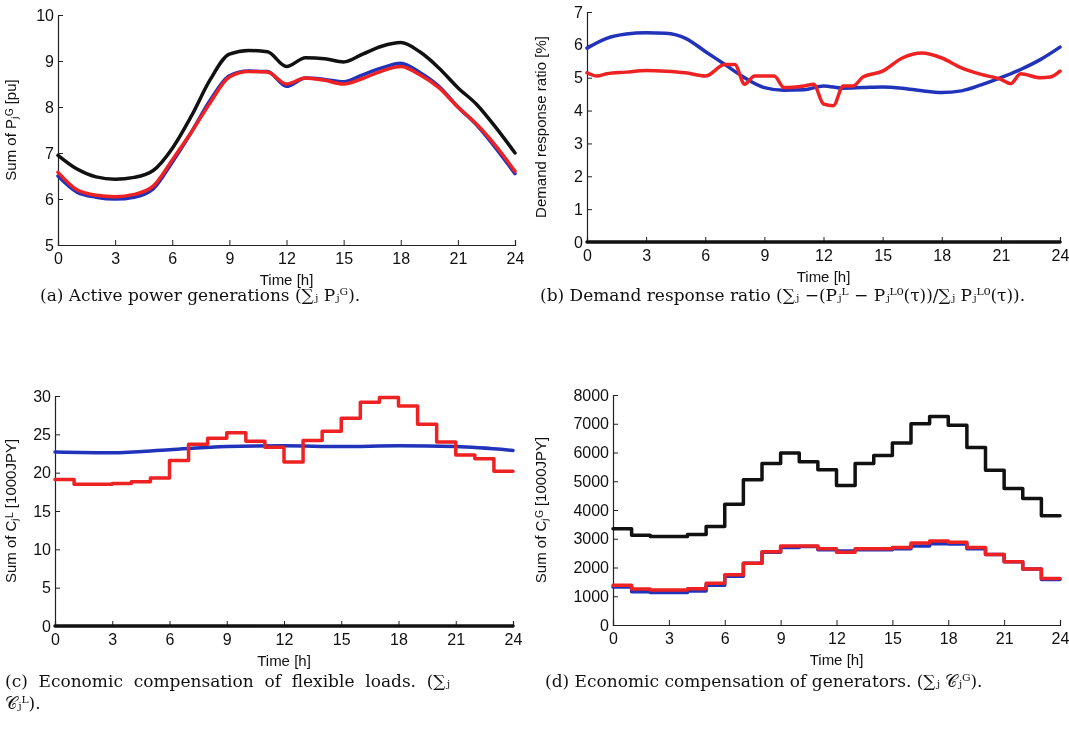 The image size is (1069, 740). What do you see at coordinates (579, 209) in the screenshot?
I see `y-tick-label: 1` at bounding box center [579, 209].